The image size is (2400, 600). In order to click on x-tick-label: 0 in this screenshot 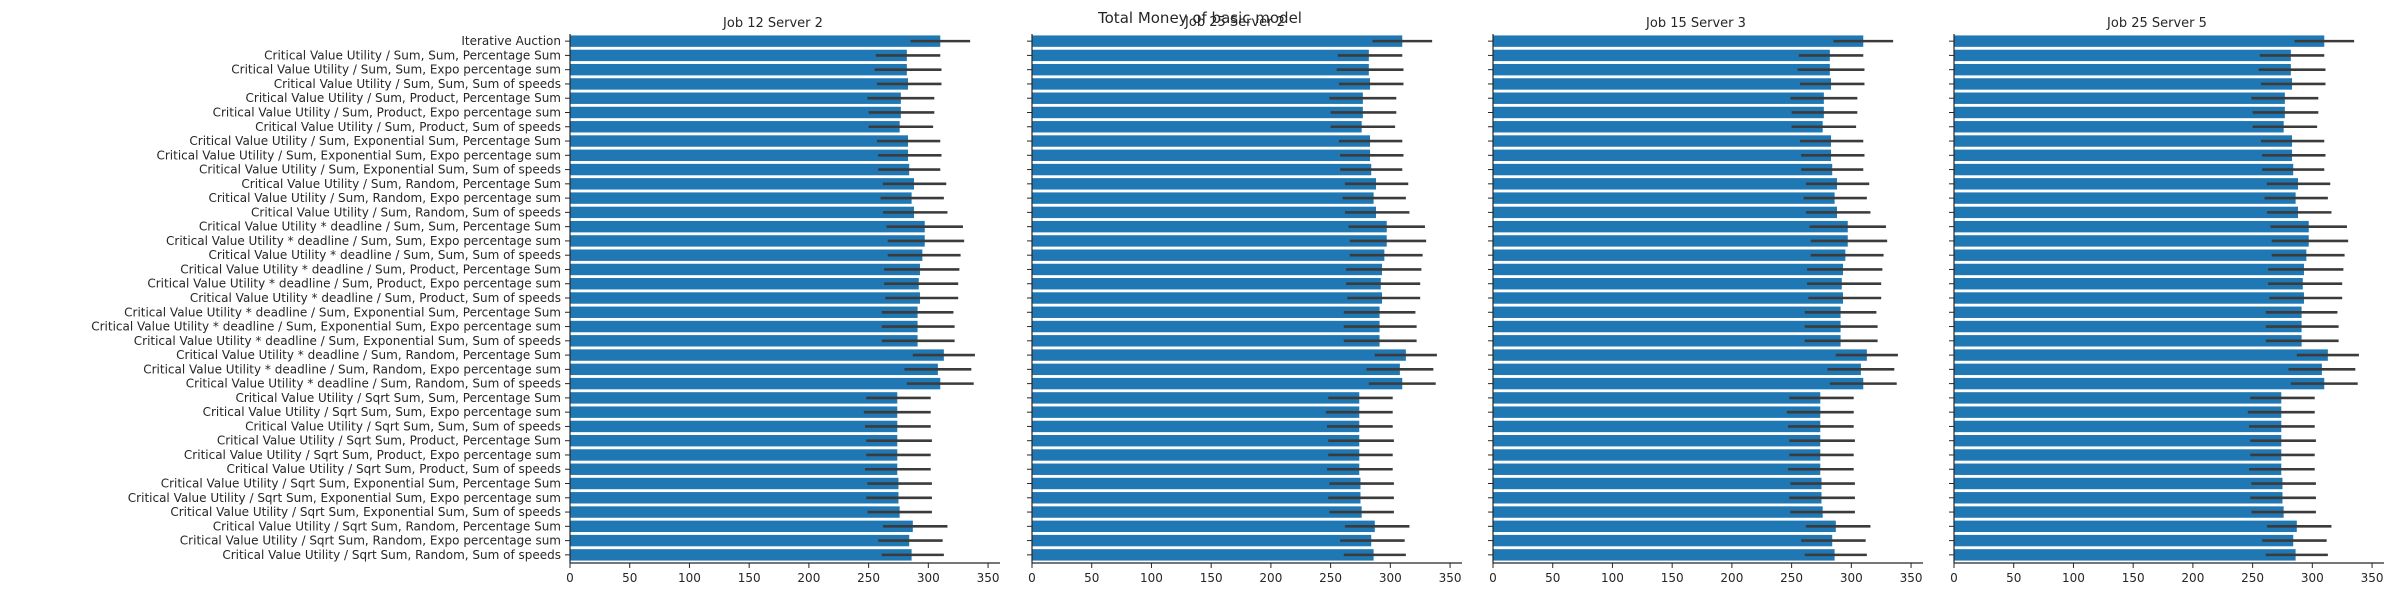, I will do `click(1032, 578)`.